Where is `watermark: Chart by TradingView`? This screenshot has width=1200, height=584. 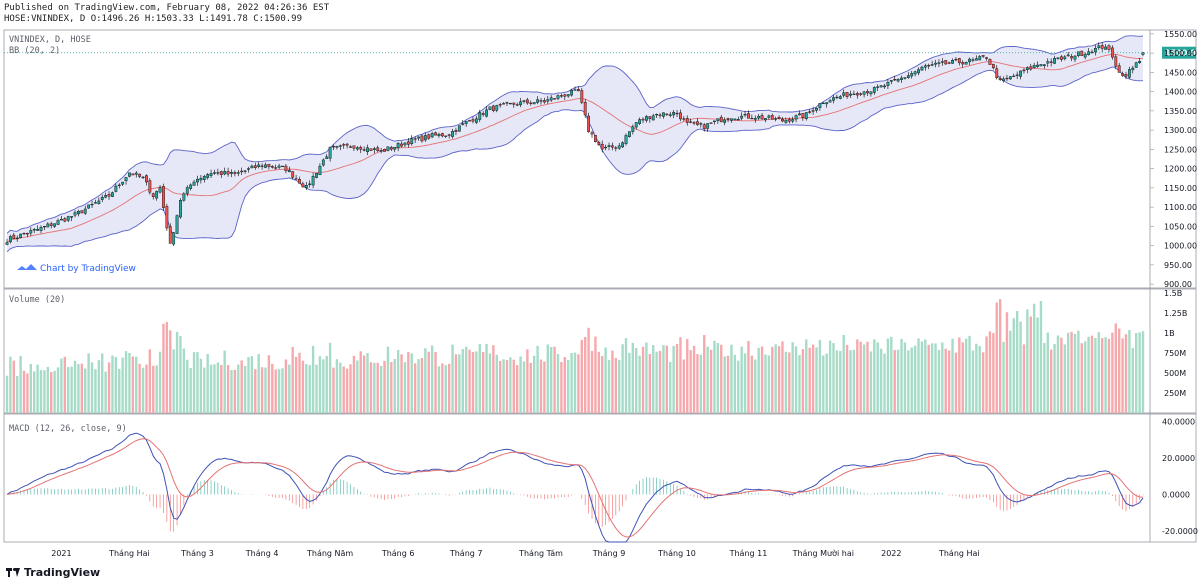
watermark: Chart by TradingView is located at coordinates (76, 269).